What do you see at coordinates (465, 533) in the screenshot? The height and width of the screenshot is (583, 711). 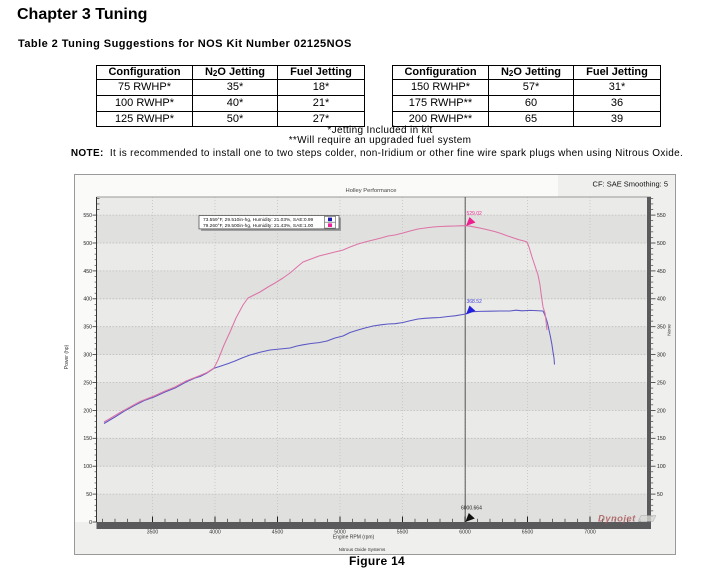 I see `svg-text: 6000` at bounding box center [465, 533].